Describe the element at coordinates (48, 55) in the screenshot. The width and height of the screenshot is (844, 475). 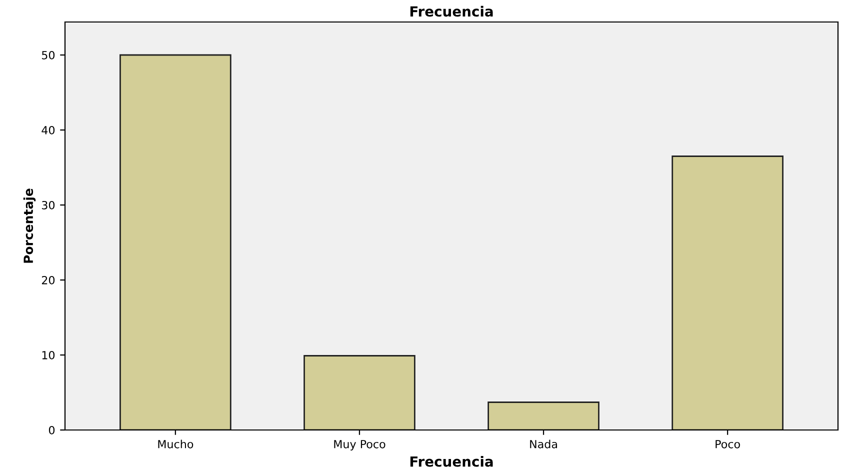
I see `y-tick-label: 50` at that location.